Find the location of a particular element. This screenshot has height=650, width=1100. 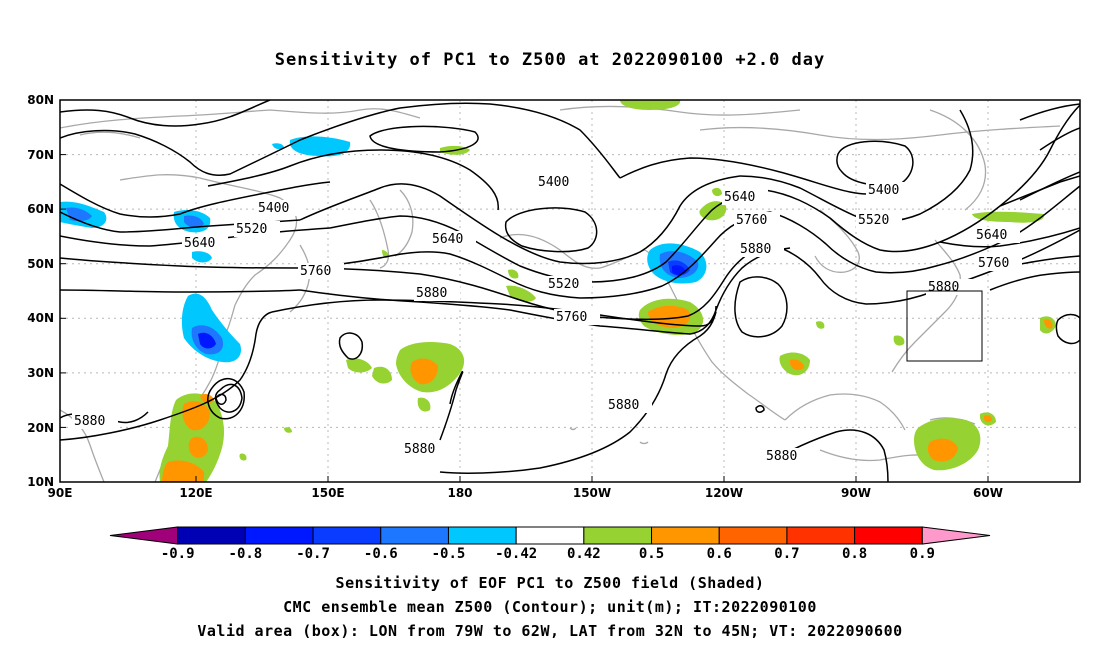

colorbar-label: 0.9 is located at coordinates (922, 554).